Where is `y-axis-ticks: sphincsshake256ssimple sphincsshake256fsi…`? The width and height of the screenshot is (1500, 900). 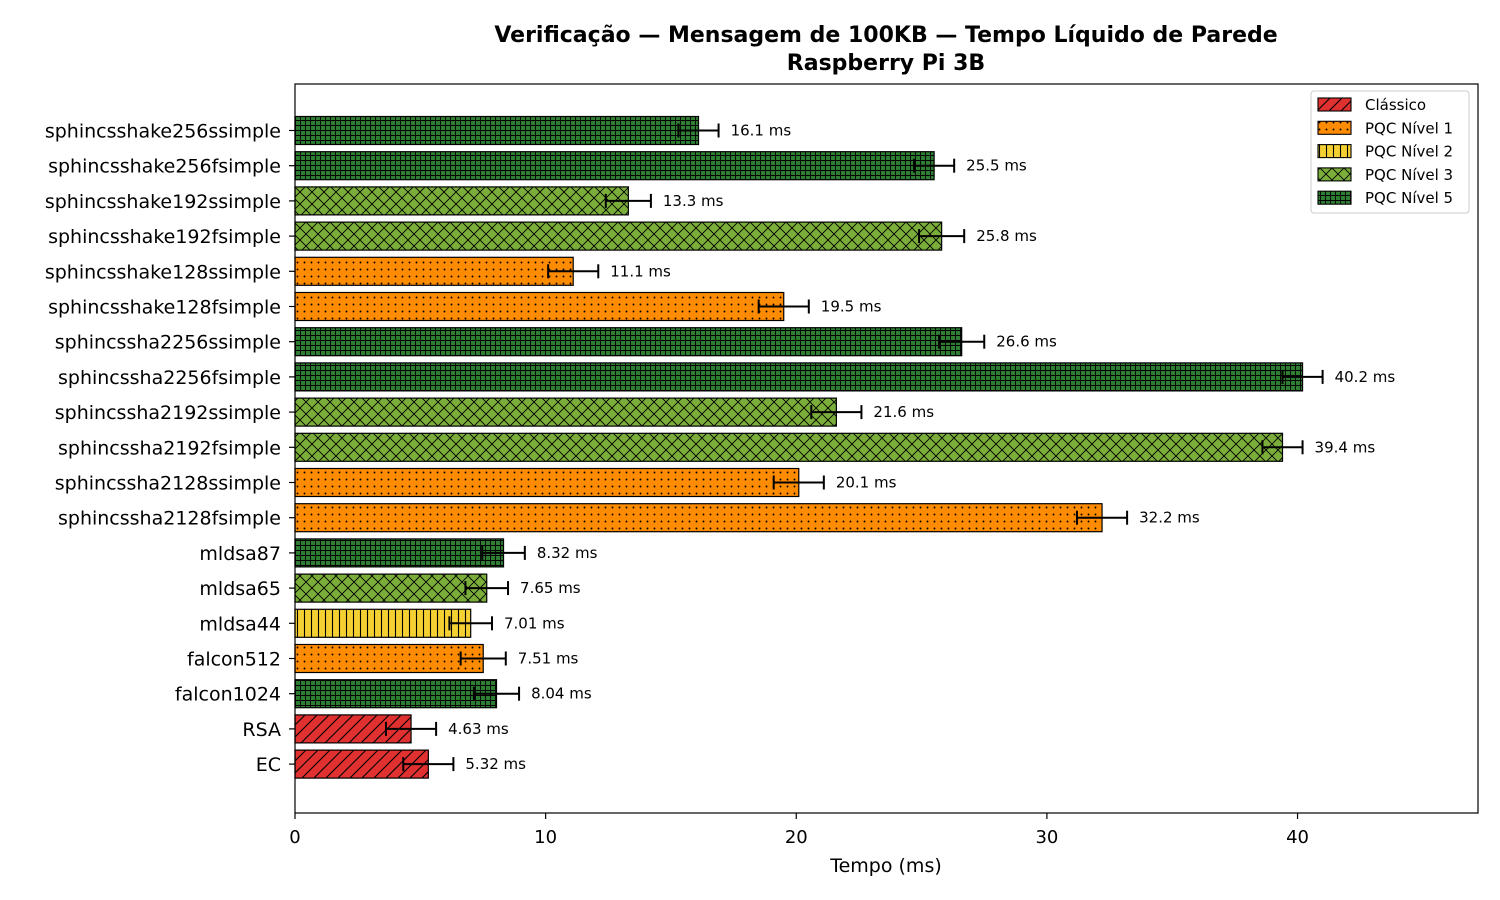
y-axis-ticks: sphincsshake256ssimple sphincsshake256fsi… is located at coordinates (170, 448).